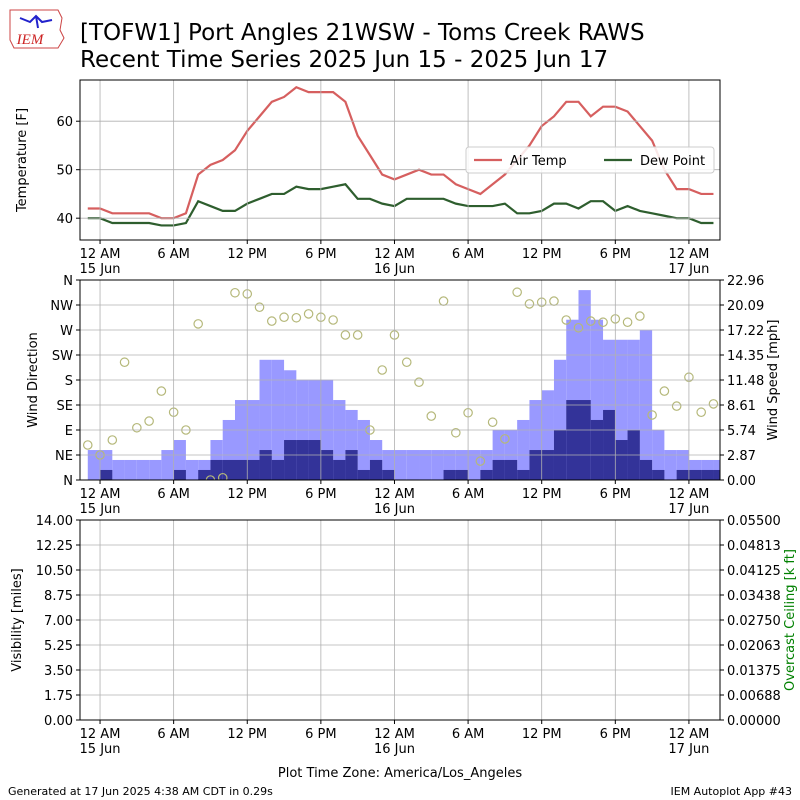 This screenshot has height=800, width=800. I want to click on legend-label: Dew Point, so click(672, 161).